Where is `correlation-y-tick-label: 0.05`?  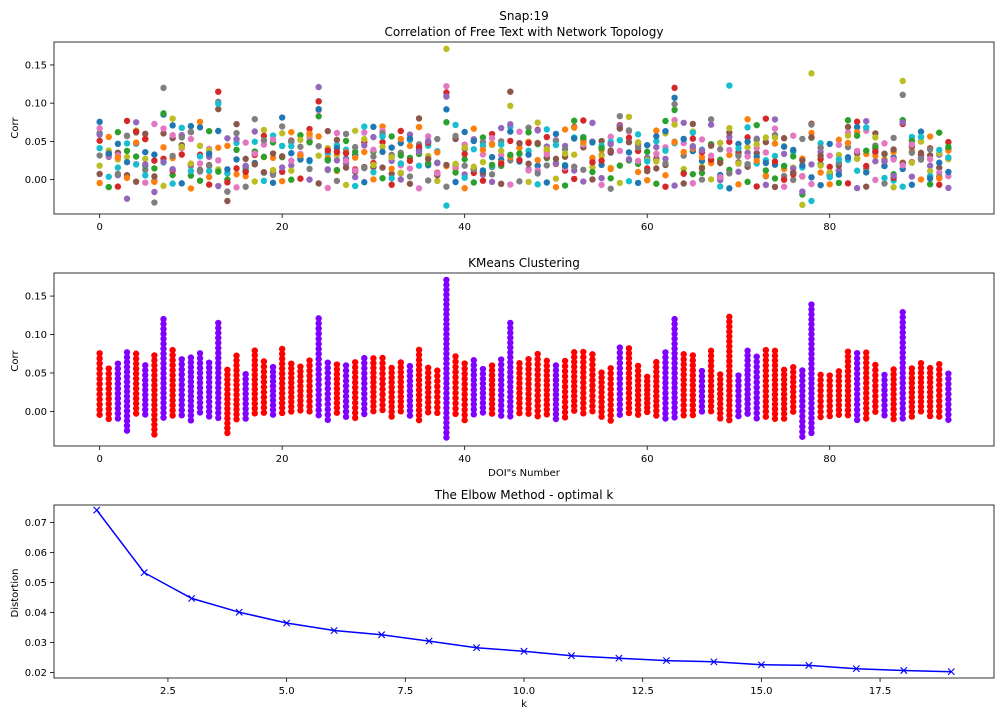 correlation-y-tick-label: 0.05 is located at coordinates (36, 142).